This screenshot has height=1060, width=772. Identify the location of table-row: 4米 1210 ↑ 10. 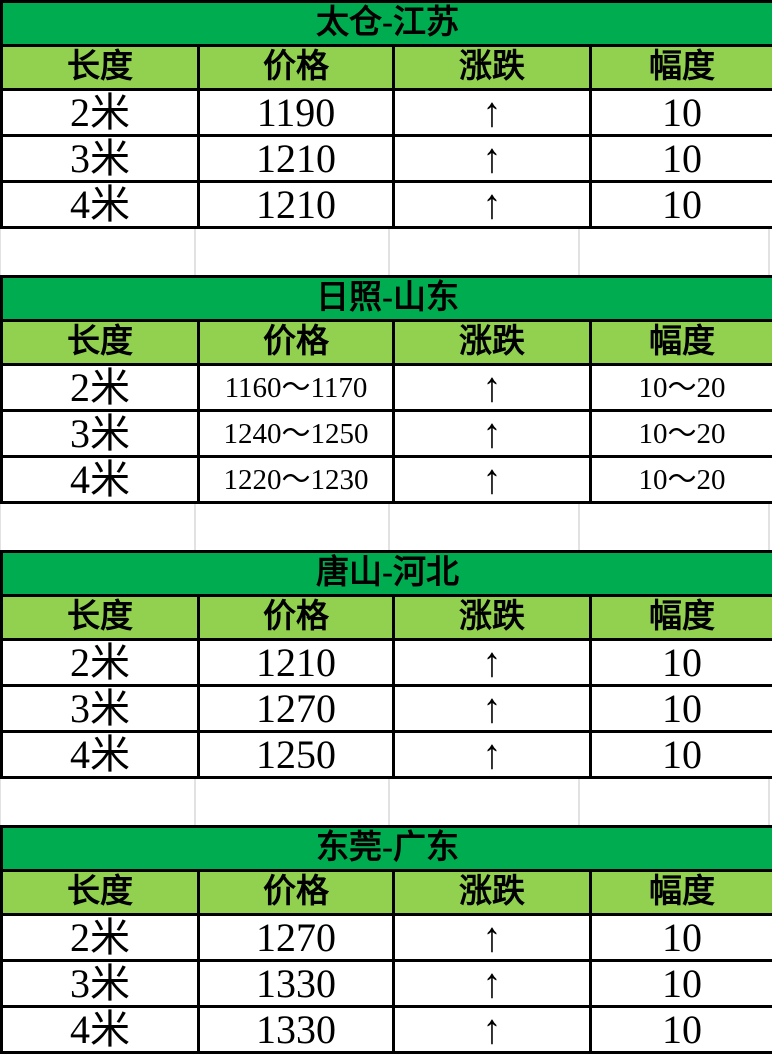
(386, 204).